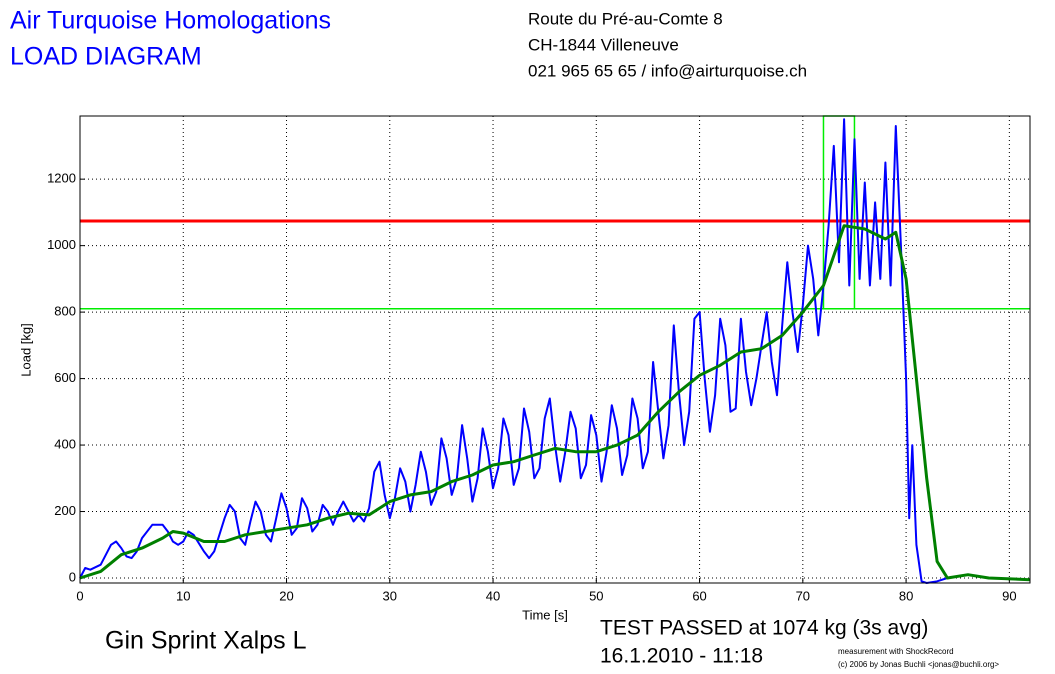 The height and width of the screenshot is (674, 1055). I want to click on credit: measurement with ShockRecord, so click(896, 651).